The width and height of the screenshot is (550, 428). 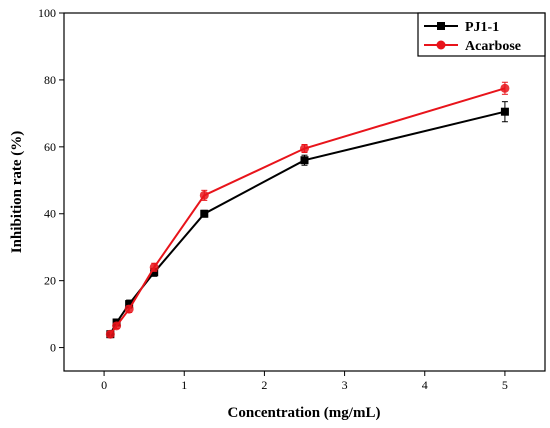 I want to click on x-tick-label: 0, so click(x=104, y=385).